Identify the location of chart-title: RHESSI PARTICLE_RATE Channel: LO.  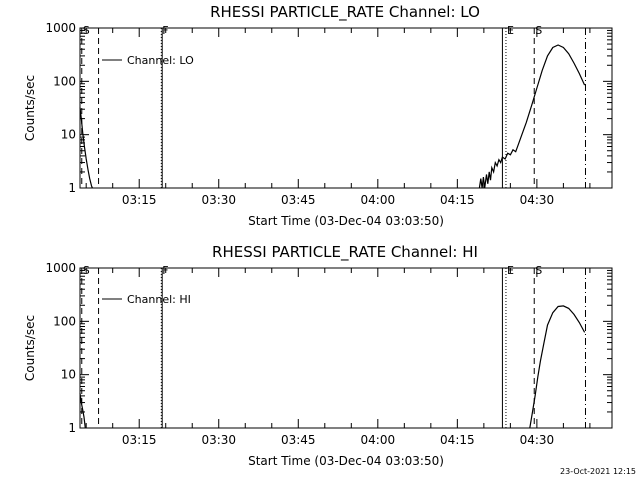
(345, 12).